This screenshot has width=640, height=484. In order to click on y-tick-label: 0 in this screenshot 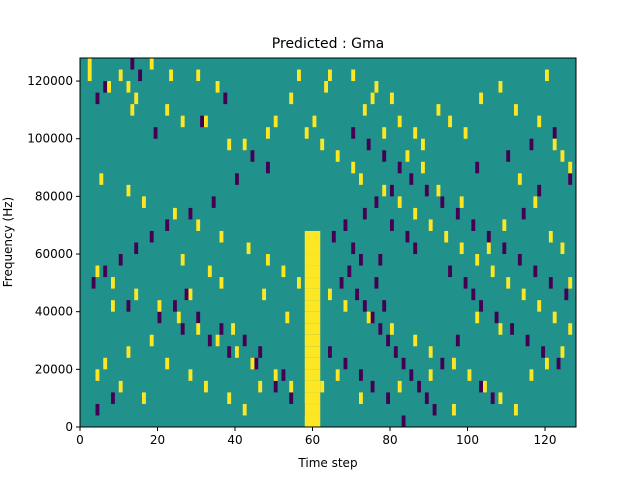, I will do `click(69, 427)`.